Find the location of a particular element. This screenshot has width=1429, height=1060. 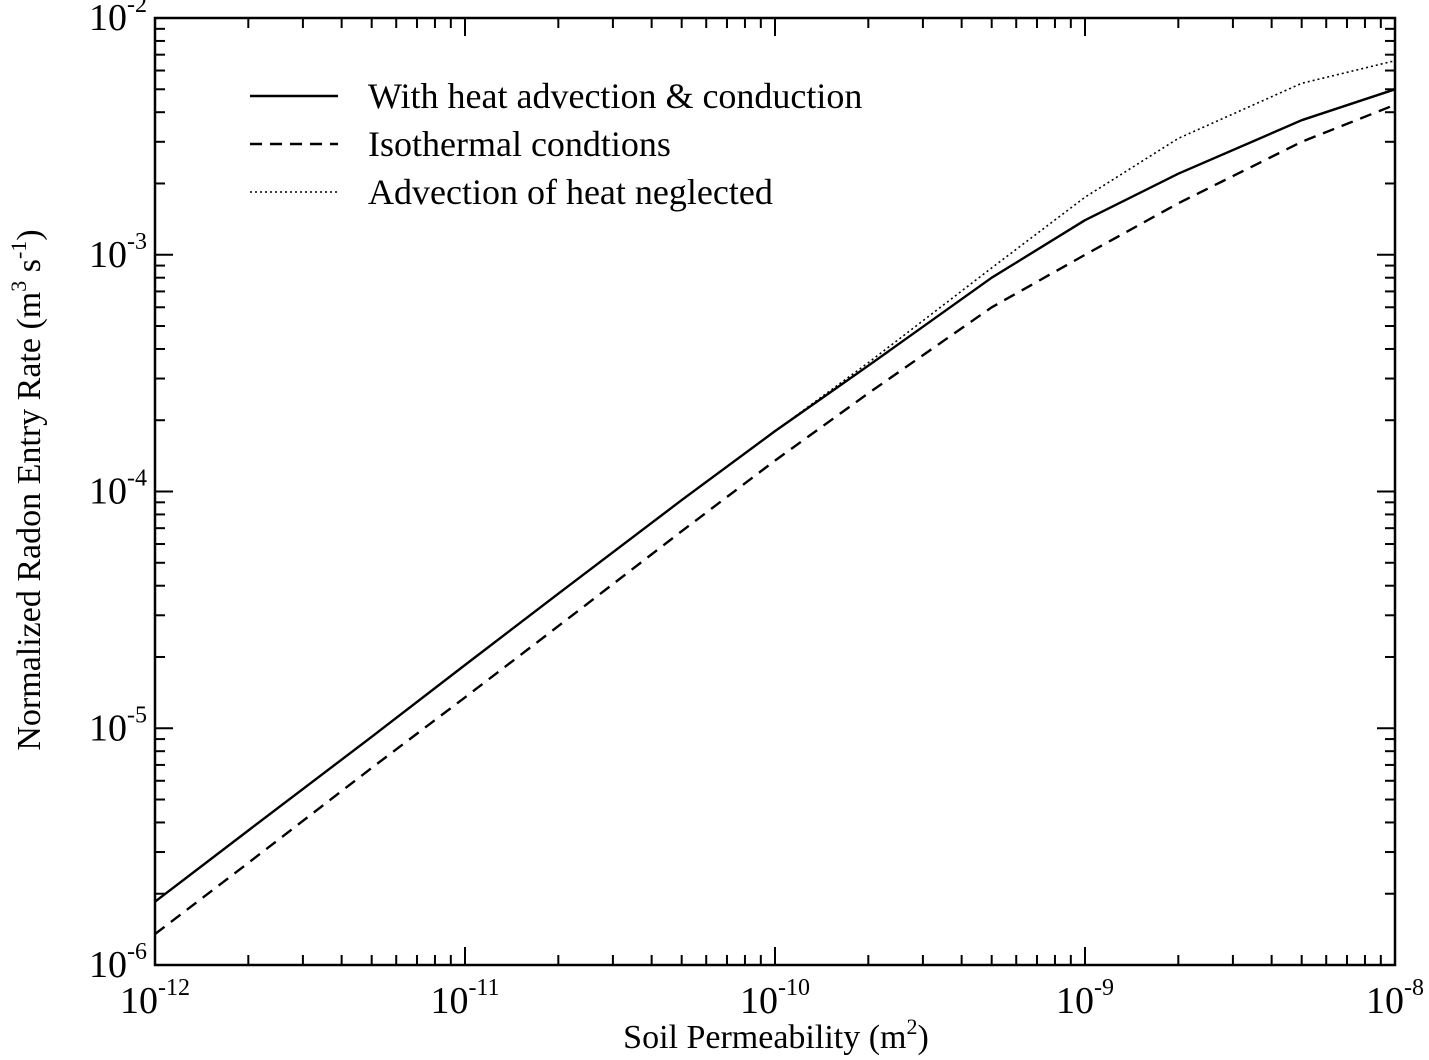

x-tick-label: 10⁻¹¹ is located at coordinates (464, 998).